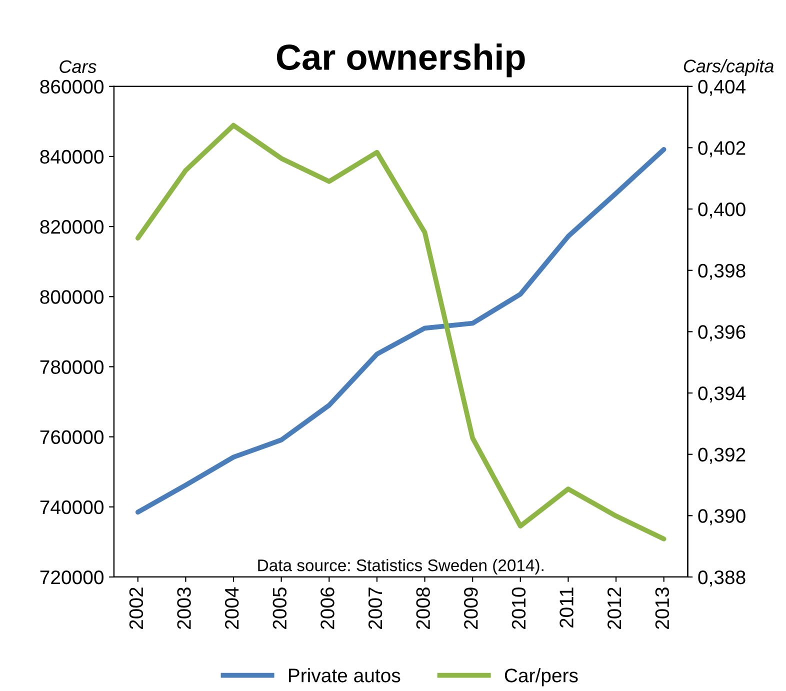 The image size is (786, 691). I want to click on y2-tick-label: 0,388, so click(722, 578).